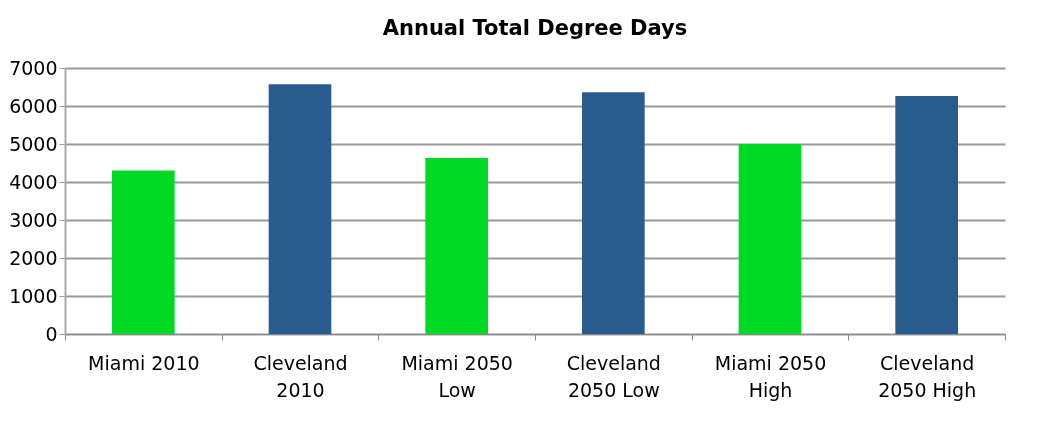  Describe the element at coordinates (927, 376) in the screenshot. I see `x-tick-label: Cleveland 2050 High` at that location.